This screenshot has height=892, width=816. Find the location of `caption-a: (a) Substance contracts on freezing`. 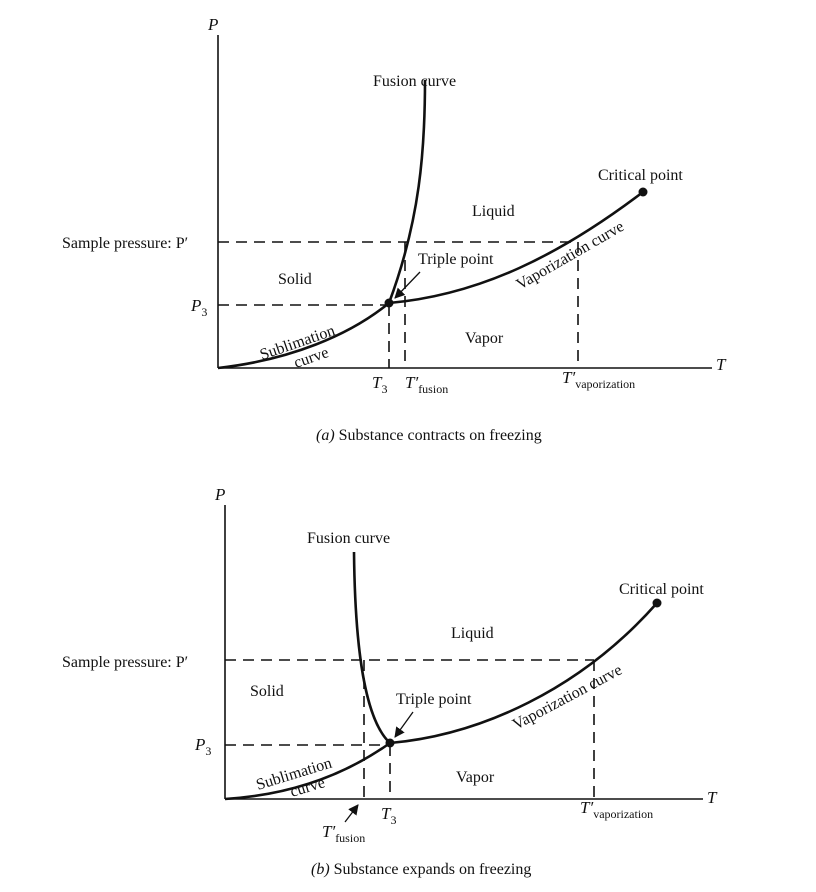

caption-a: (a) Substance contracts on freezing is located at coordinates (429, 435).